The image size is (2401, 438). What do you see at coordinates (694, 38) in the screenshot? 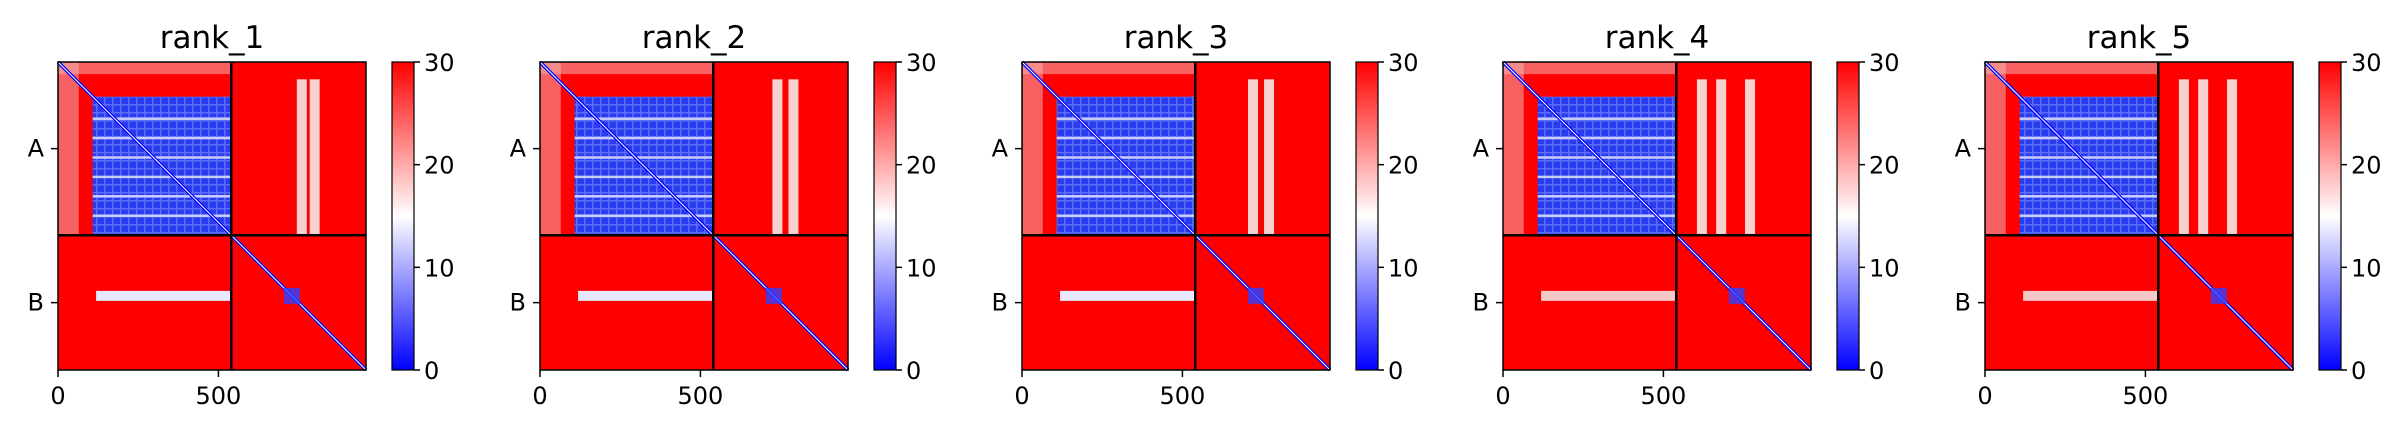
I see `chart-title: rank_2` at bounding box center [694, 38].